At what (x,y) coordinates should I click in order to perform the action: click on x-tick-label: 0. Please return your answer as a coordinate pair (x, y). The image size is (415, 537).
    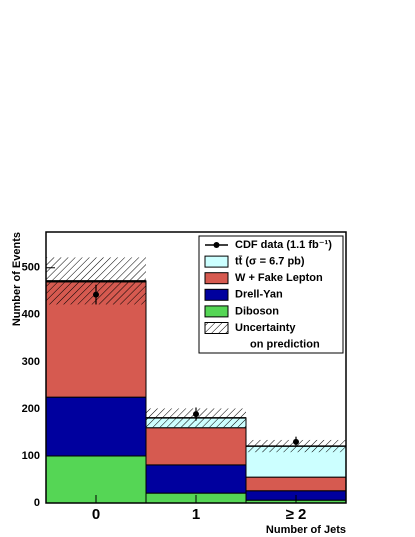
    Looking at the image, I should click on (96, 514).